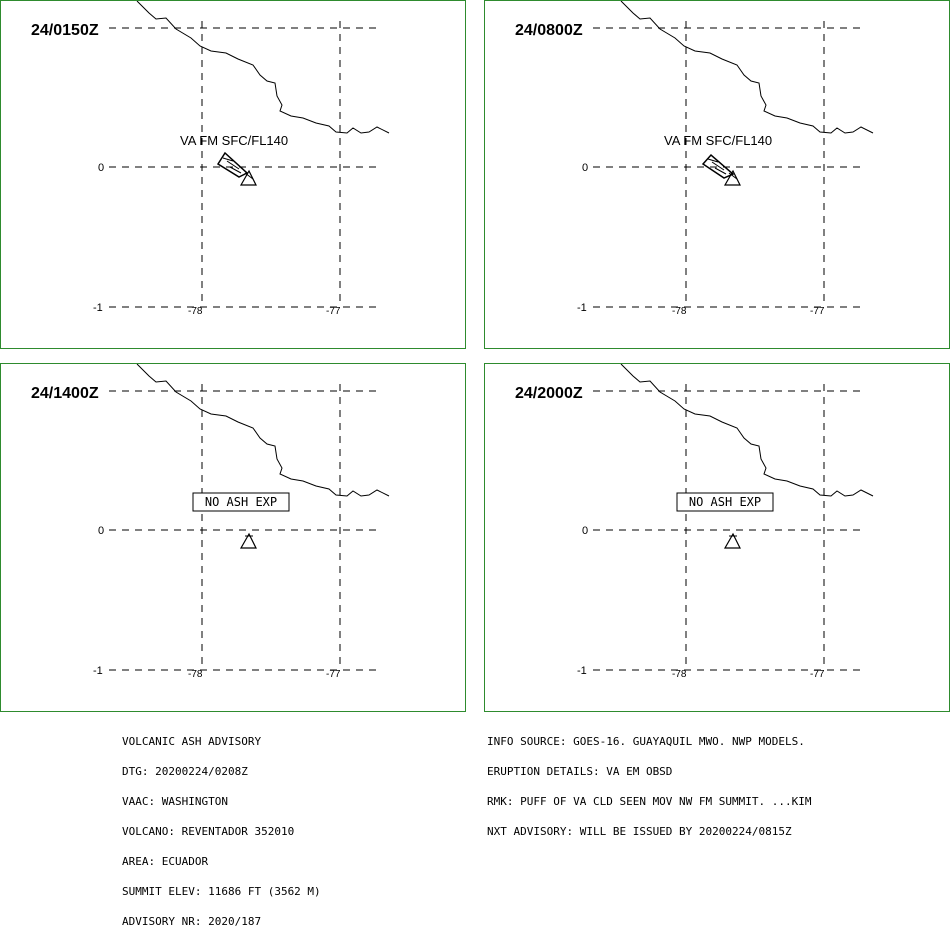  I want to click on advisory-line: VOLCANO: REVENTADOR 352010, so click(208, 831).